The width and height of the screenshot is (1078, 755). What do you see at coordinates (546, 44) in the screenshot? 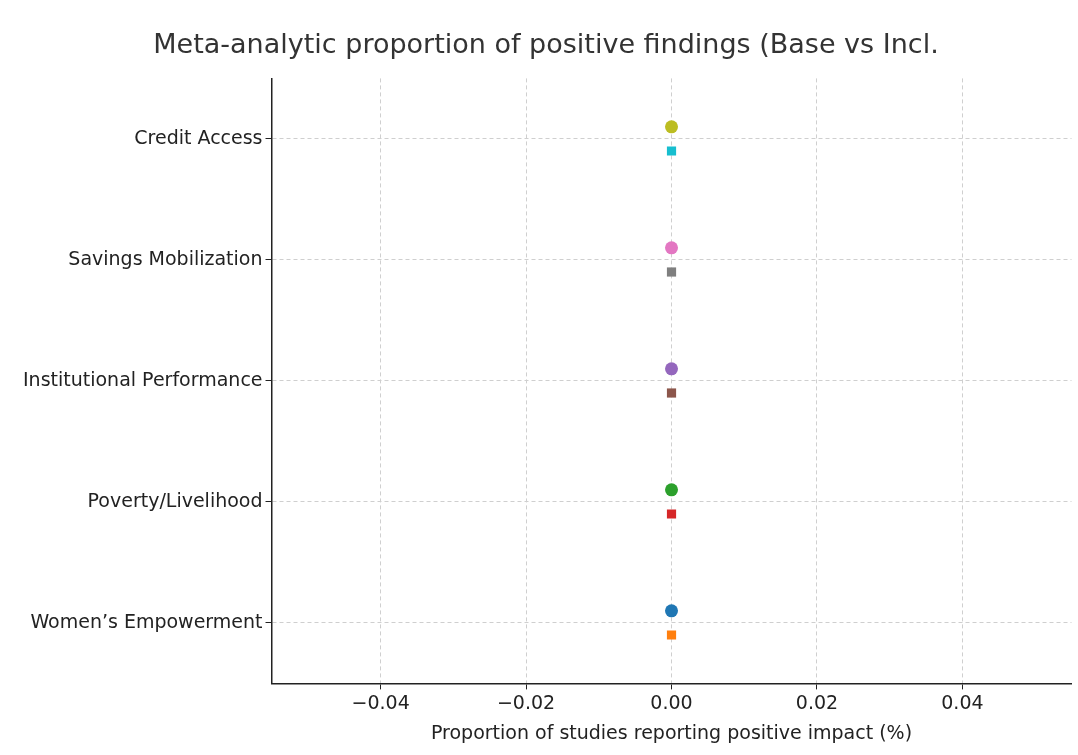
I see `chart-title: Meta-analytic proportion of positive findings (Base vs Incl.` at bounding box center [546, 44].